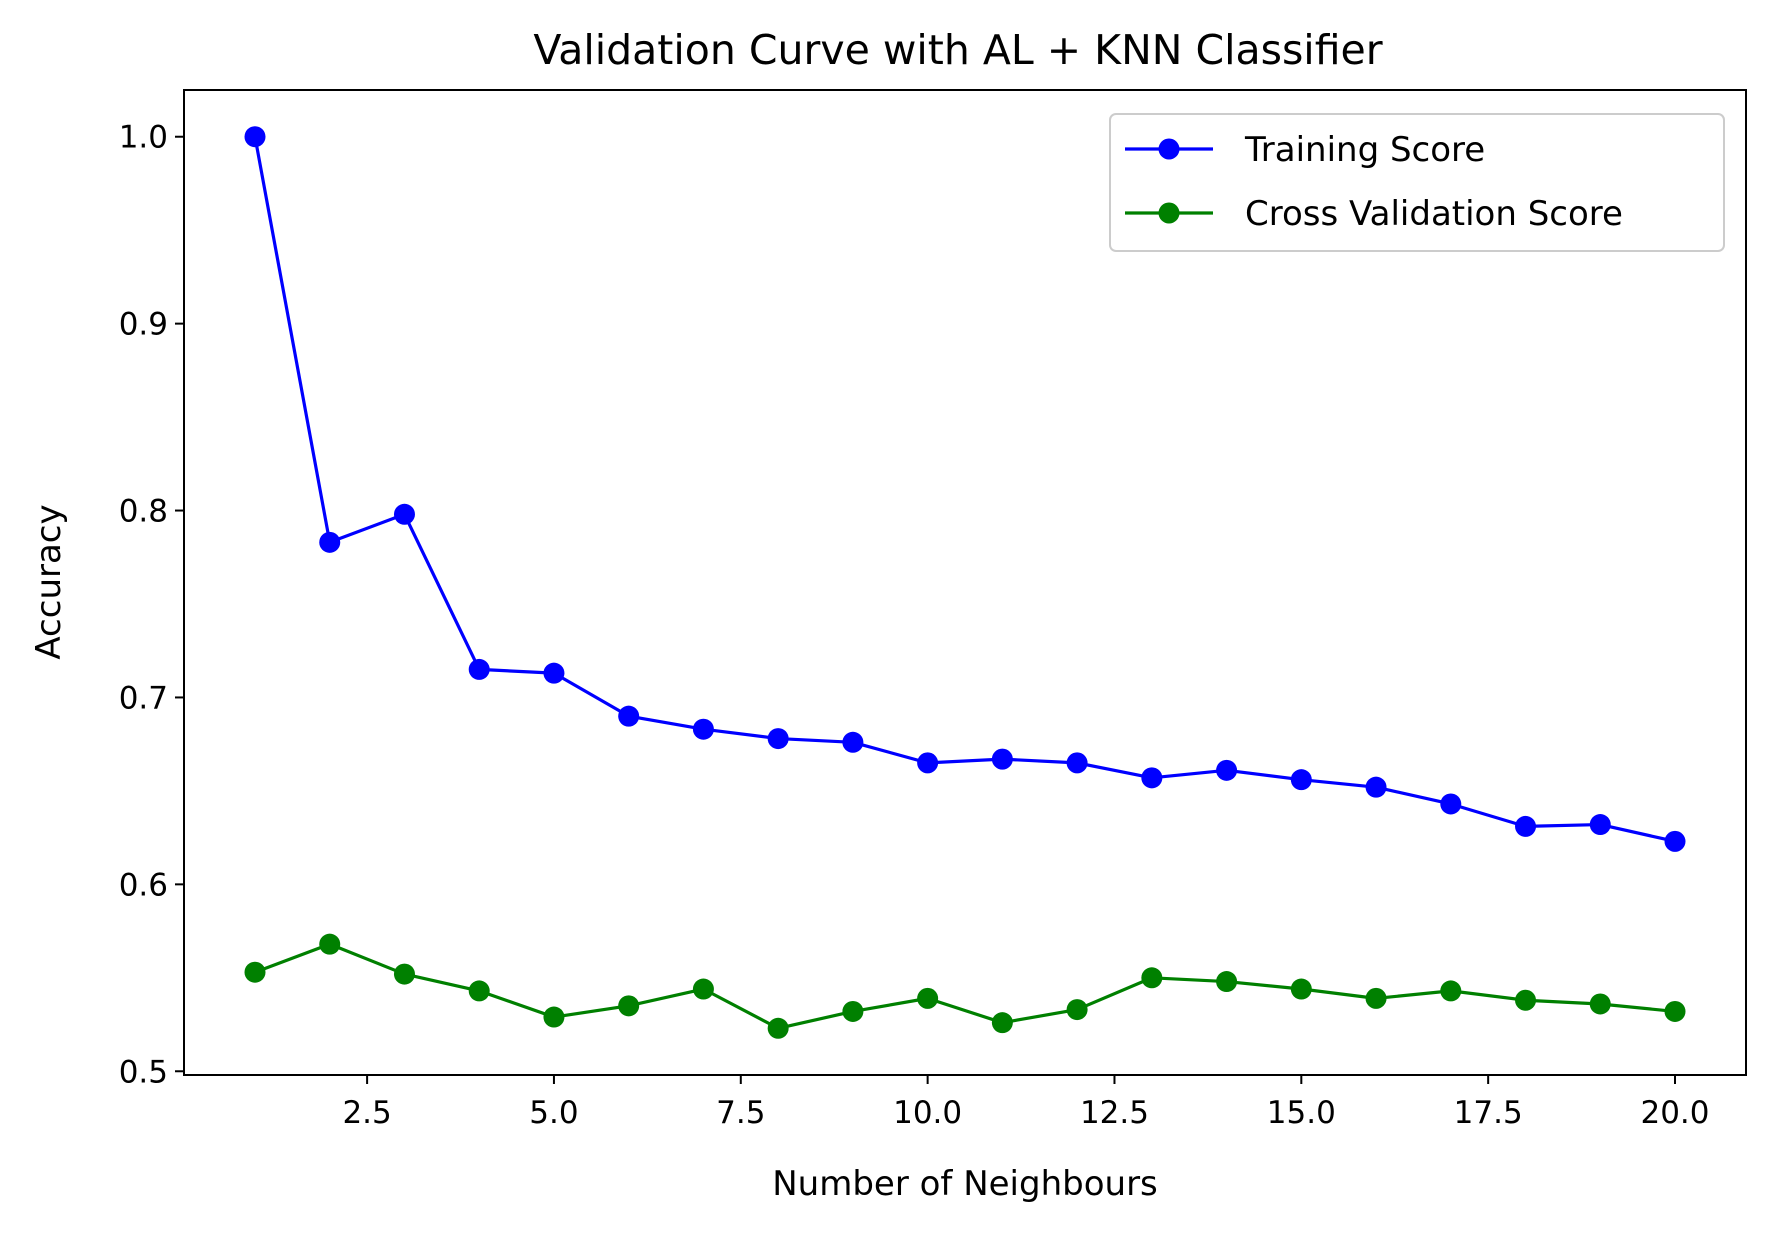 The image size is (1770, 1233). I want to click on x-axis-label: Number of Neighbours, so click(965, 1184).